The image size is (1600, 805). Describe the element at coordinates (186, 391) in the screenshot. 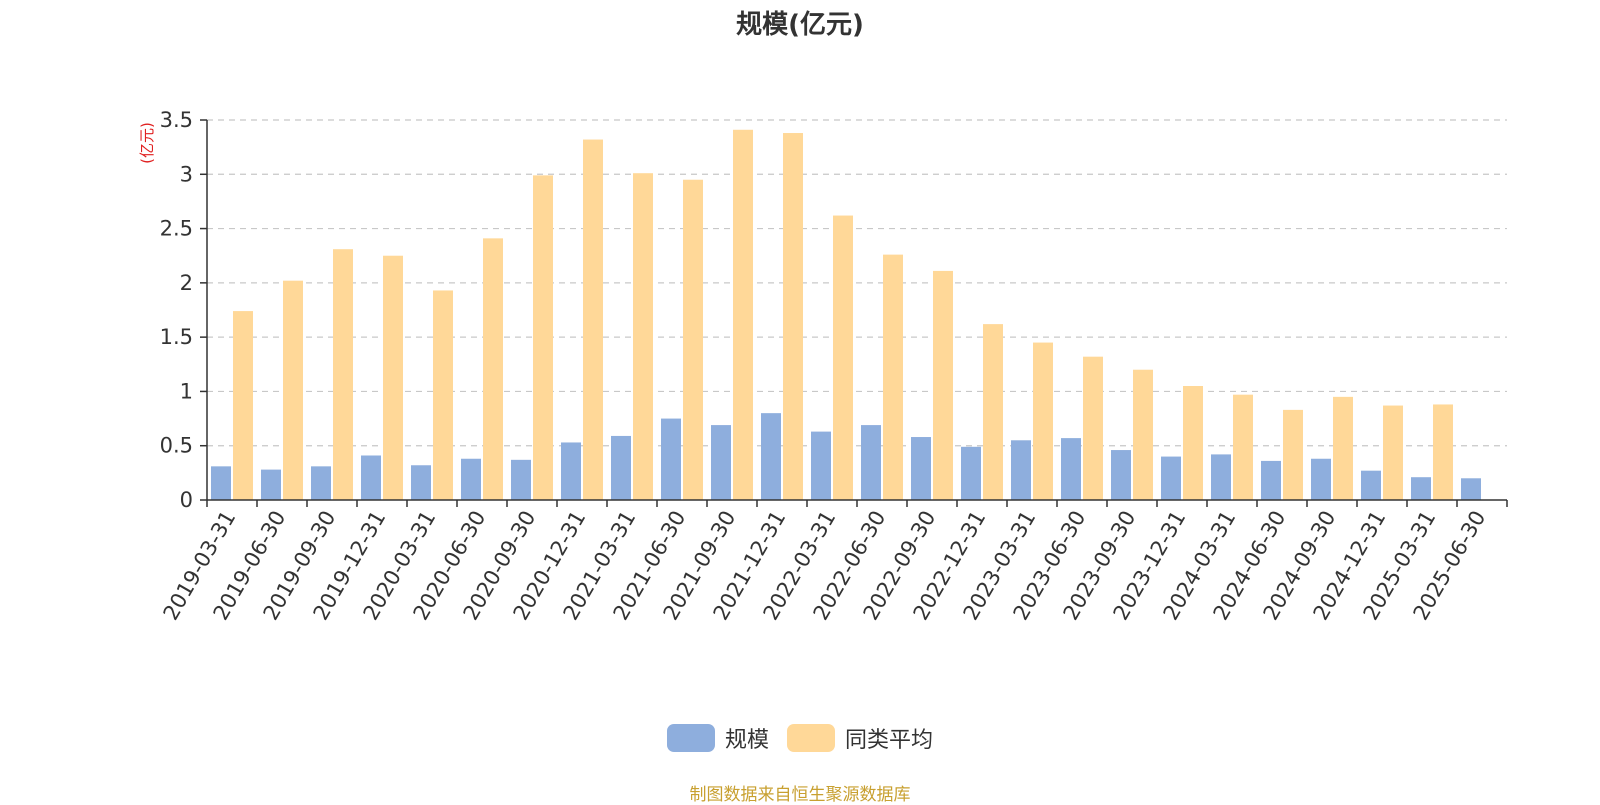

I see `y-tick-label: 1` at that location.